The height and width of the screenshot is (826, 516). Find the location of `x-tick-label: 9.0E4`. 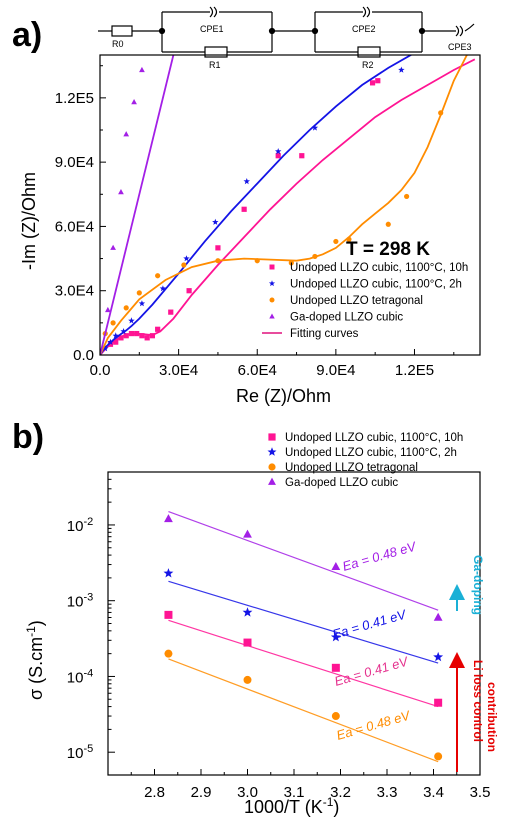

x-tick-label: 9.0E4 is located at coordinates (335, 370).